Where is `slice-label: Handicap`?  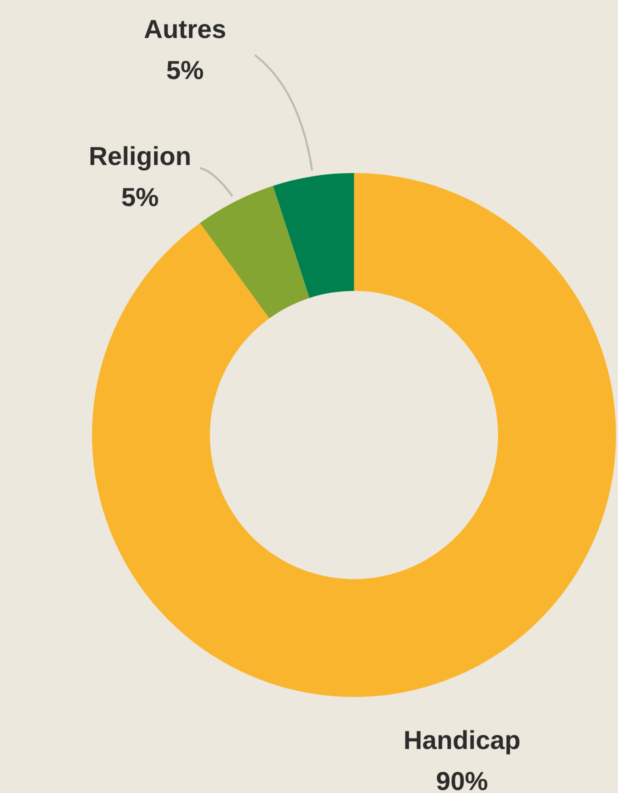 slice-label: Handicap is located at coordinates (462, 740).